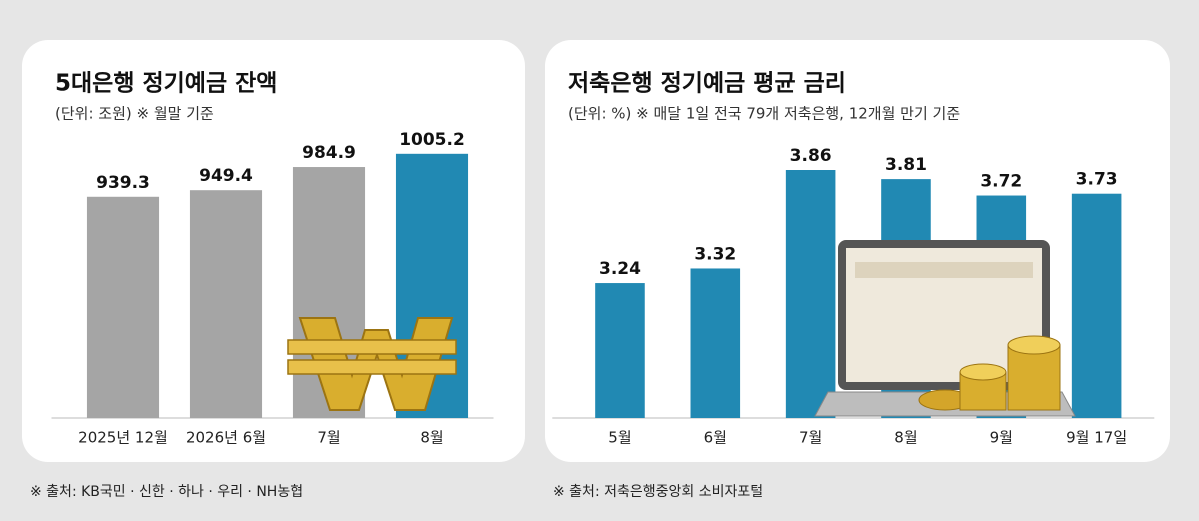 The image size is (1199, 521). Describe the element at coordinates (1096, 438) in the screenshot. I see `x-tick-label: 9월 17일` at that location.